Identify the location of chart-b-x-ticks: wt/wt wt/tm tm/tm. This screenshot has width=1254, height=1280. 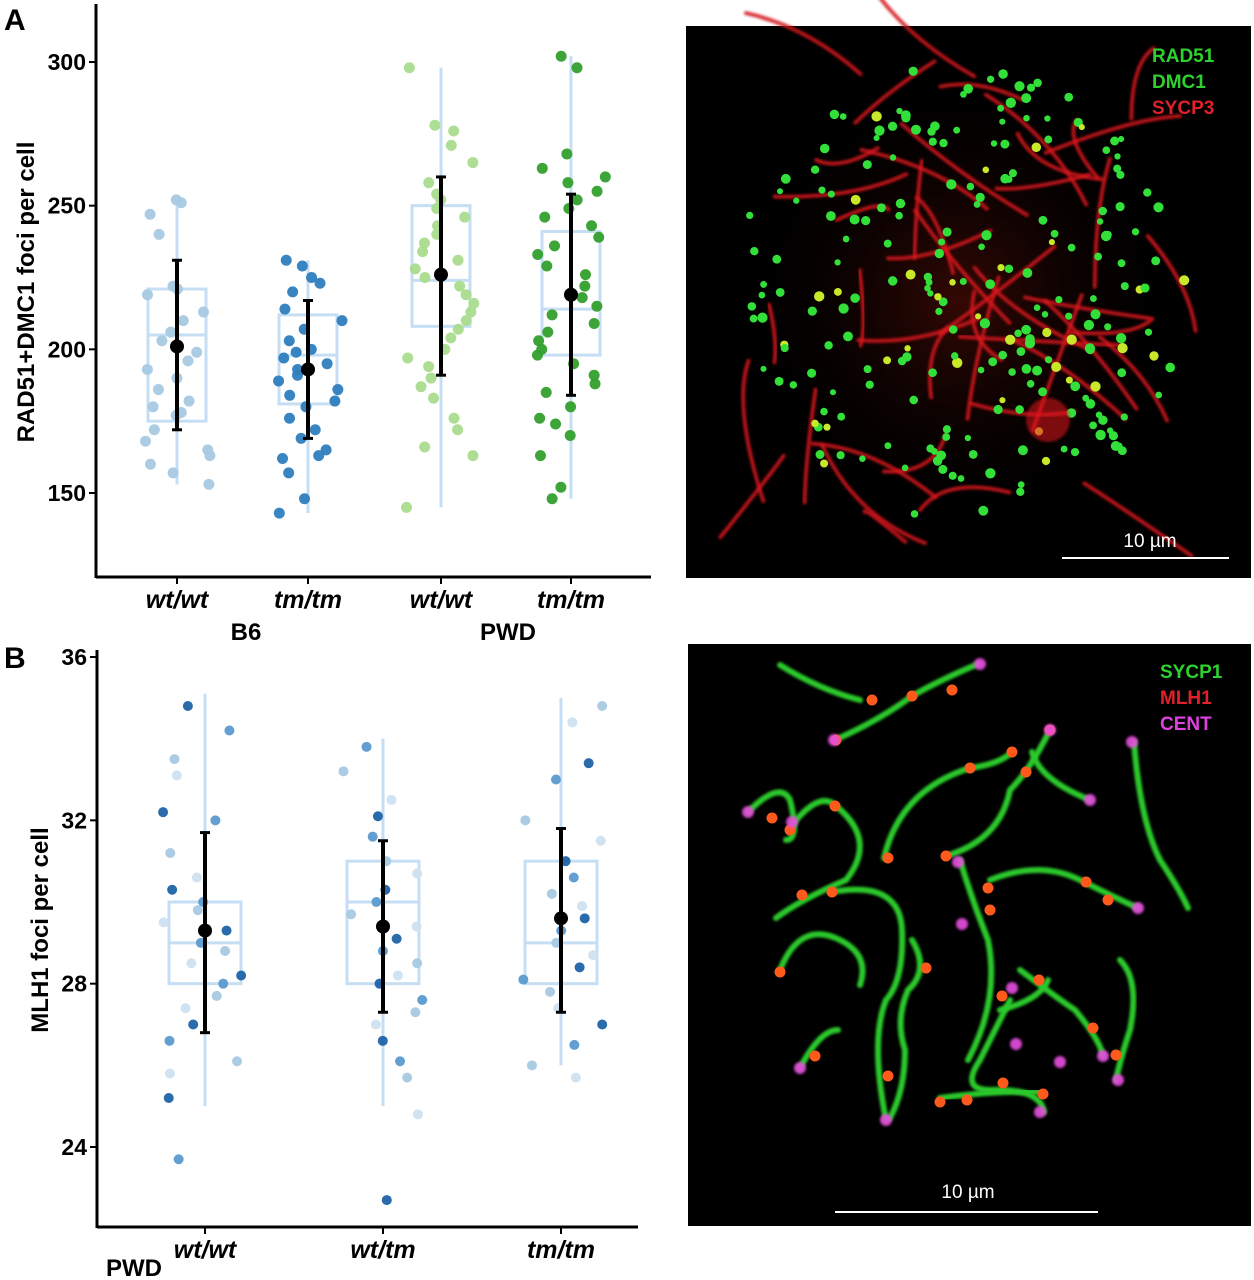
(384, 1245).